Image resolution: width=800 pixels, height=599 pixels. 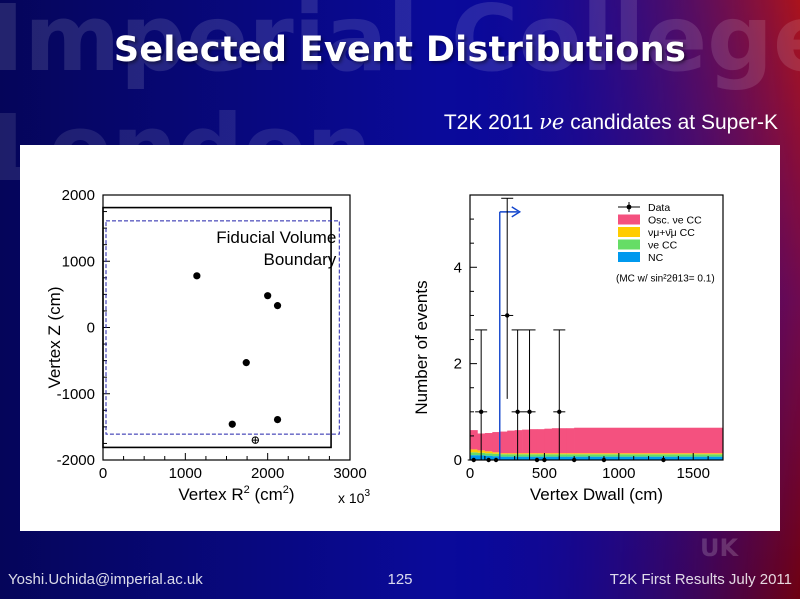 I want to click on legend-label: νμ+ν̄μ CC, so click(x=671, y=233).